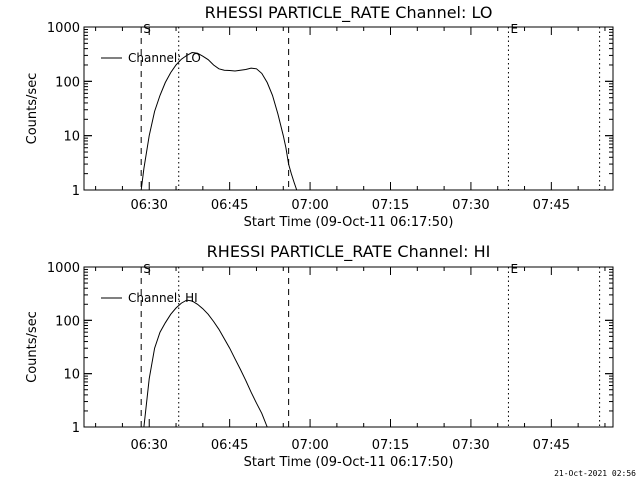 The width and height of the screenshot is (640, 480). Describe the element at coordinates (349, 252) in the screenshot. I see `chart-title: RHESSI PARTICLE_RATE Channel: HI` at that location.